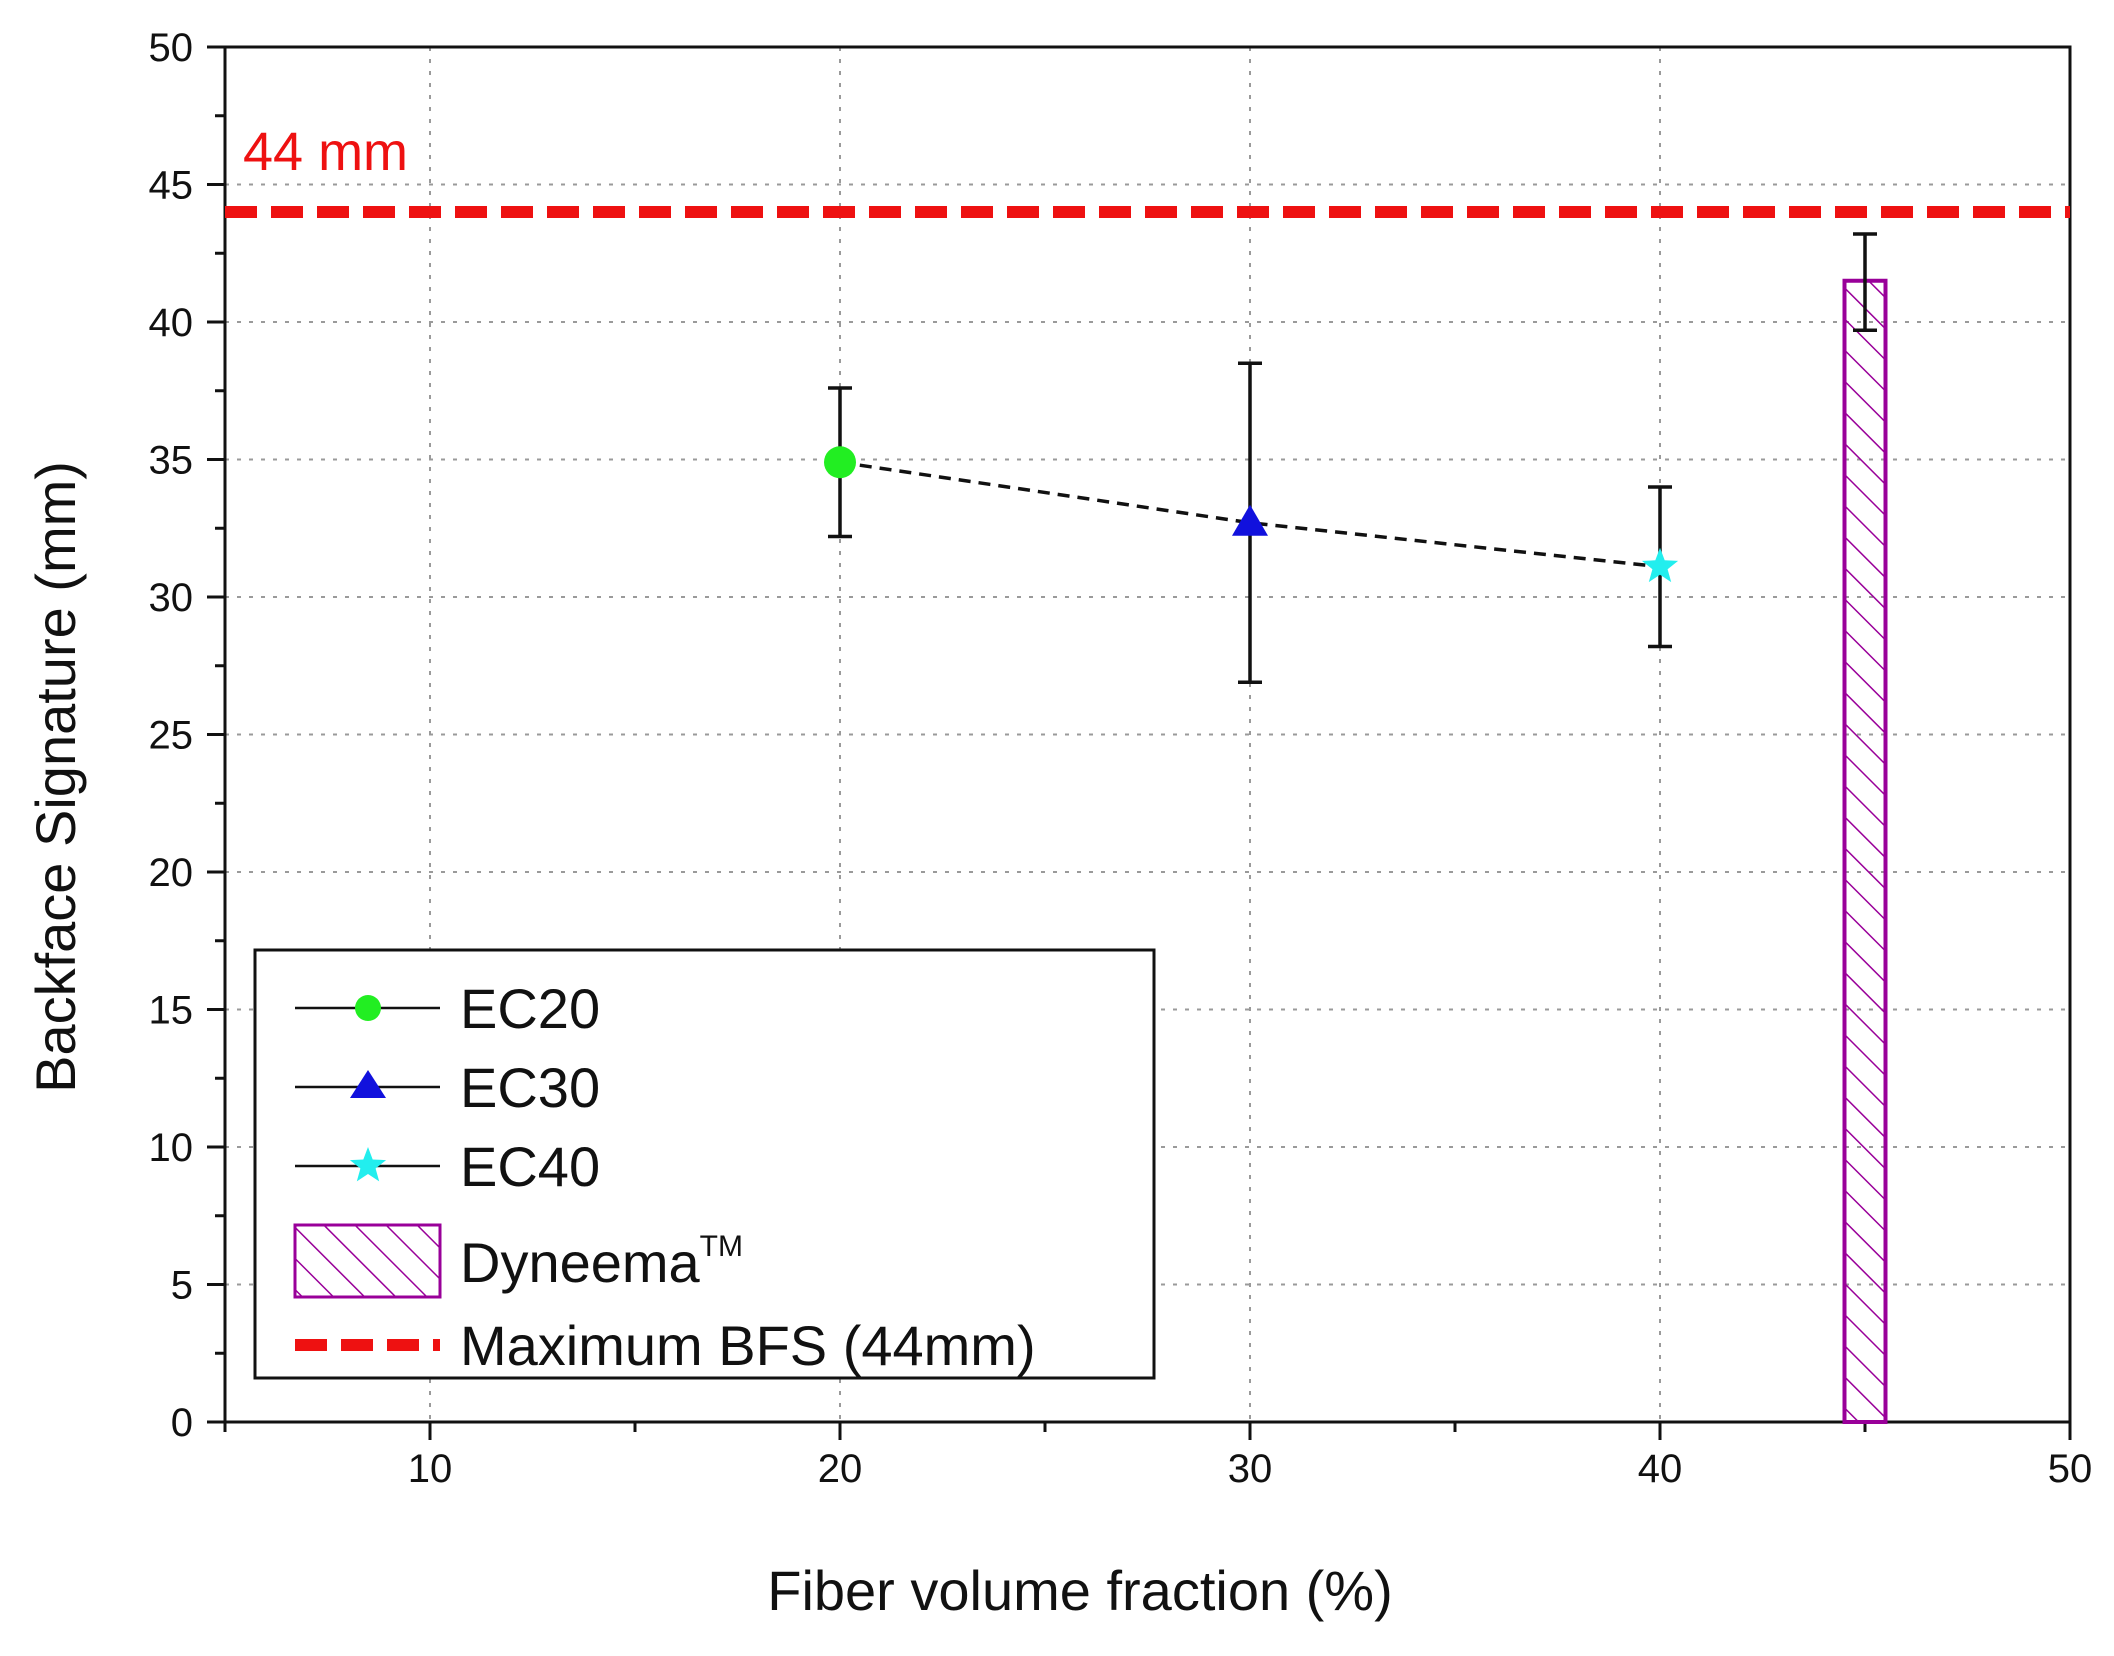 This screenshot has width=2114, height=1656. Describe the element at coordinates (840, 462) in the screenshot. I see `data-point-ec20` at that location.